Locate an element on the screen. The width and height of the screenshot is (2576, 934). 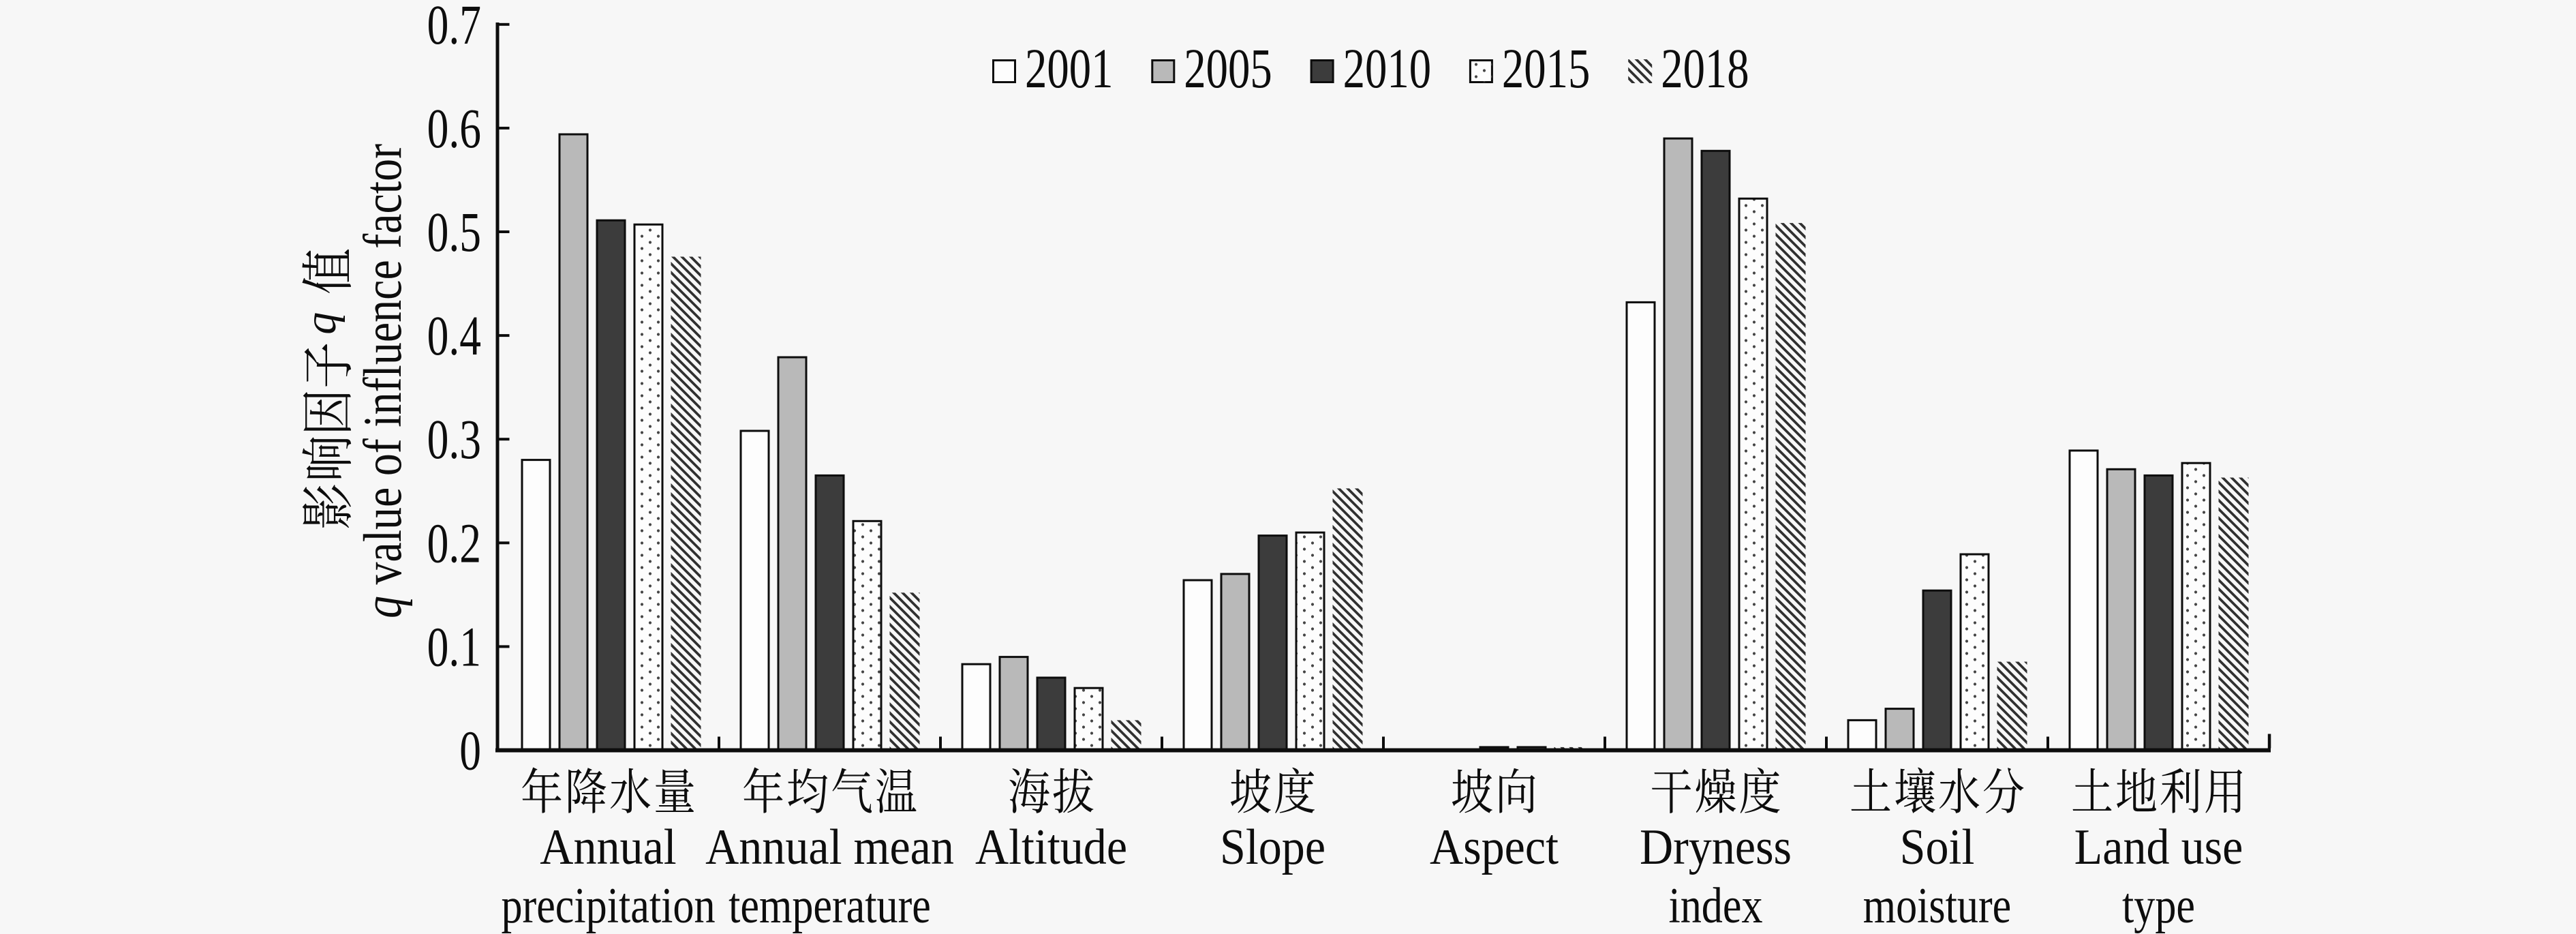
svg-text: Slope is located at coordinates (1272, 847).